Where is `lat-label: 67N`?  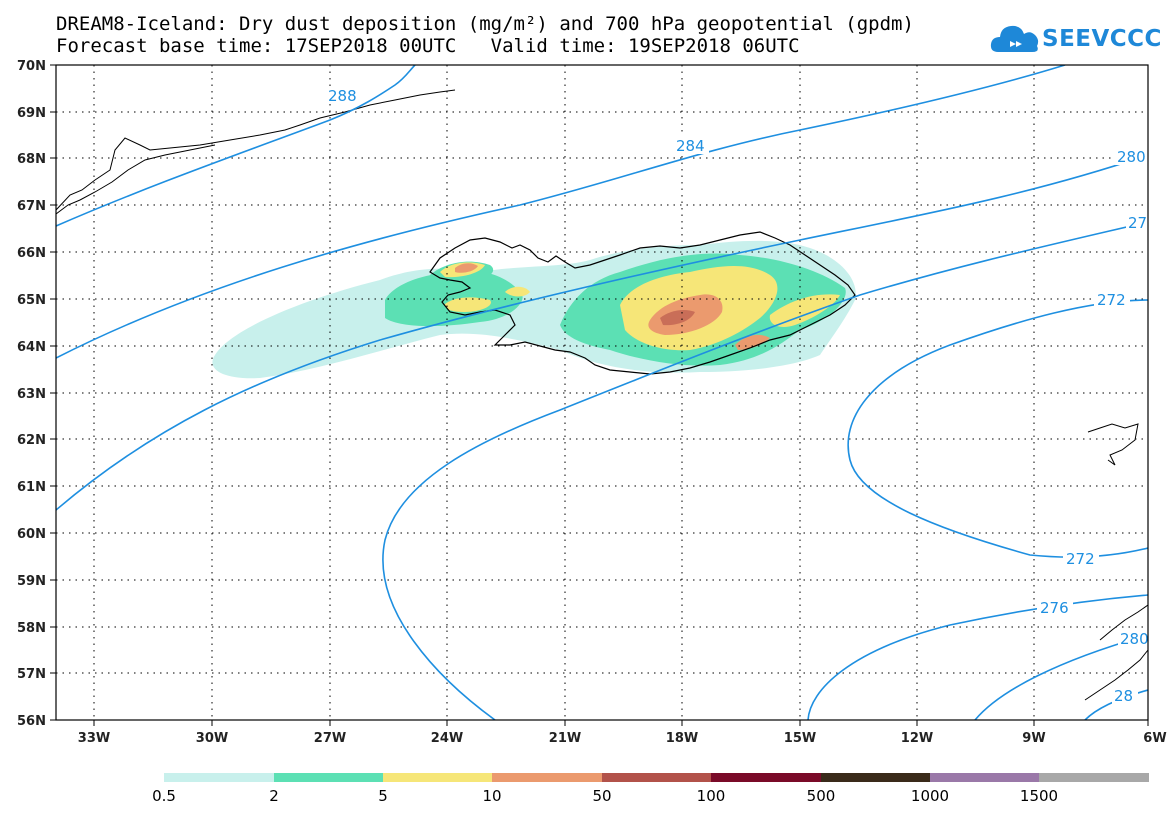
lat-label: 67N is located at coordinates (31, 206).